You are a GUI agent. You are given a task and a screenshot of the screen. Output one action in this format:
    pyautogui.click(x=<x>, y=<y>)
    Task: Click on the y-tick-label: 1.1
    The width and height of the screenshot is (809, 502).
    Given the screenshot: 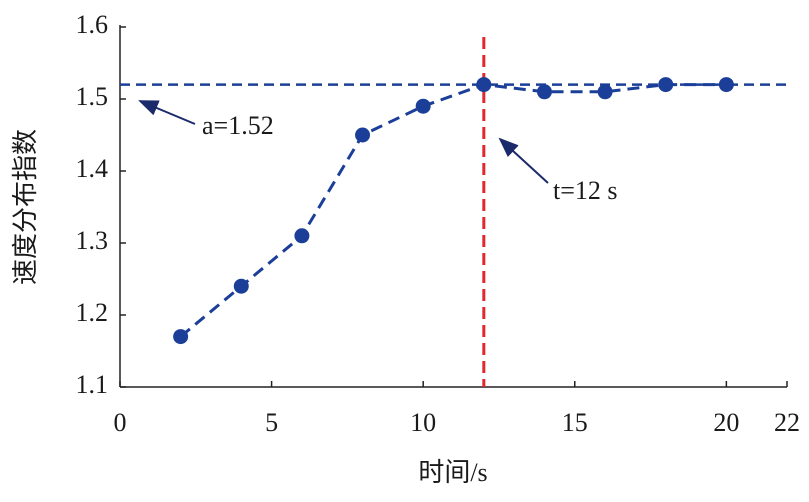 What is the action you would take?
    pyautogui.click(x=92, y=384)
    